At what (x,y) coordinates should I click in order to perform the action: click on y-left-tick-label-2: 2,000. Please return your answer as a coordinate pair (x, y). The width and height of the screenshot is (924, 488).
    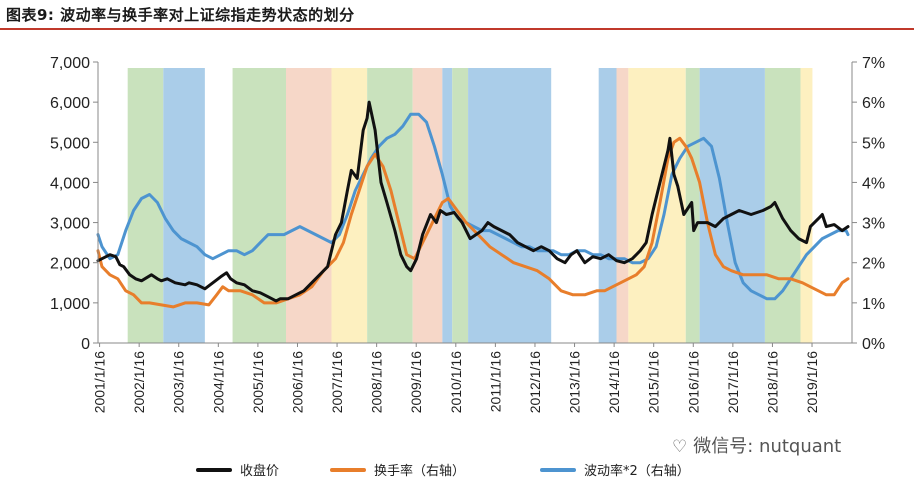
    Looking at the image, I should click on (70, 264).